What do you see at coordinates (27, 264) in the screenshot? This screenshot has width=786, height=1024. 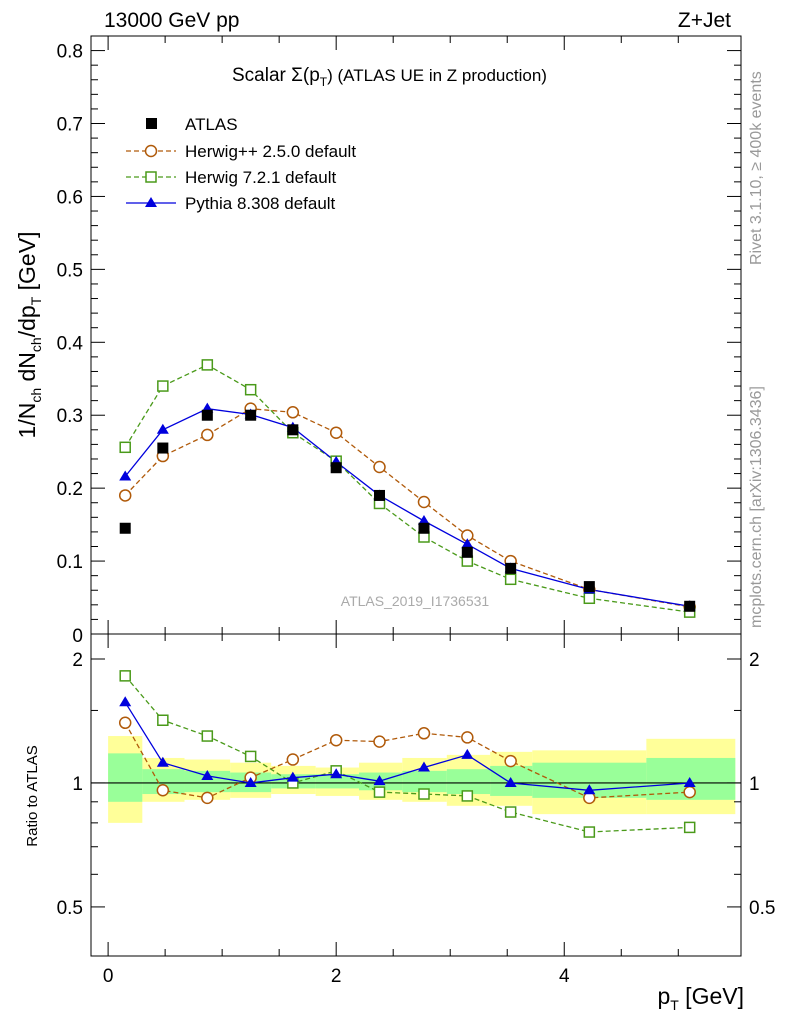 I see `y-axis-label-d: [GeV]` at bounding box center [27, 264].